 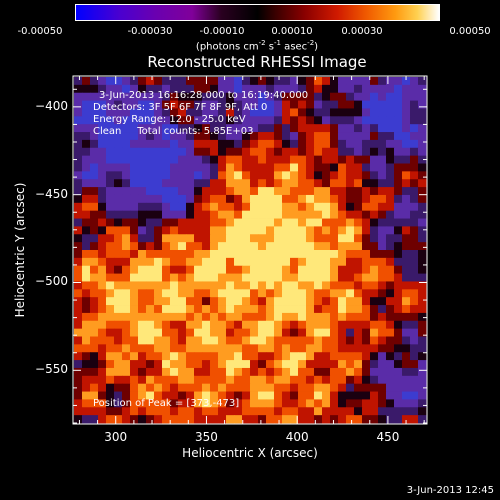 What do you see at coordinates (292, 31) in the screenshot?
I see `colorbar-tick-label: 0.00010` at bounding box center [292, 31].